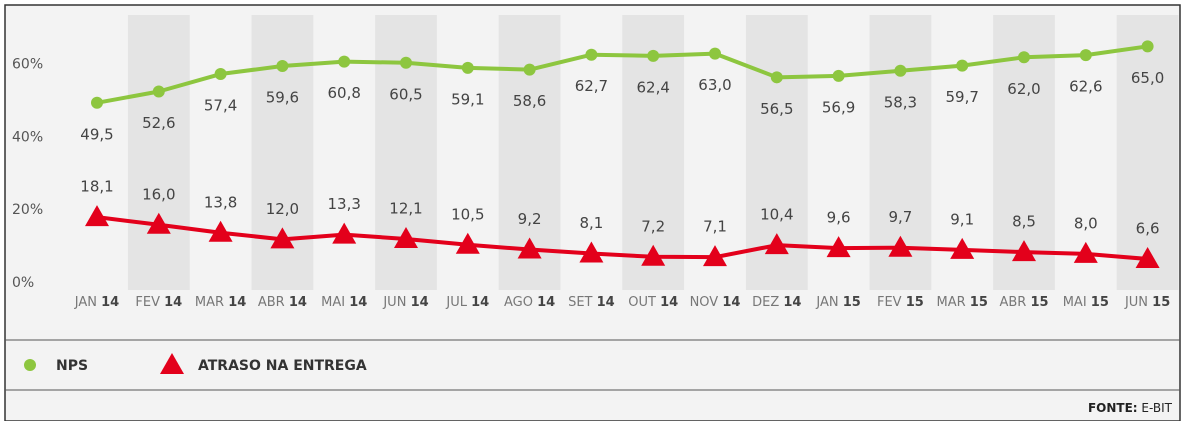 The height and width of the screenshot is (421, 1186). Describe the element at coordinates (467, 302) in the screenshot. I see `x-tick-label: JUL 14` at that location.